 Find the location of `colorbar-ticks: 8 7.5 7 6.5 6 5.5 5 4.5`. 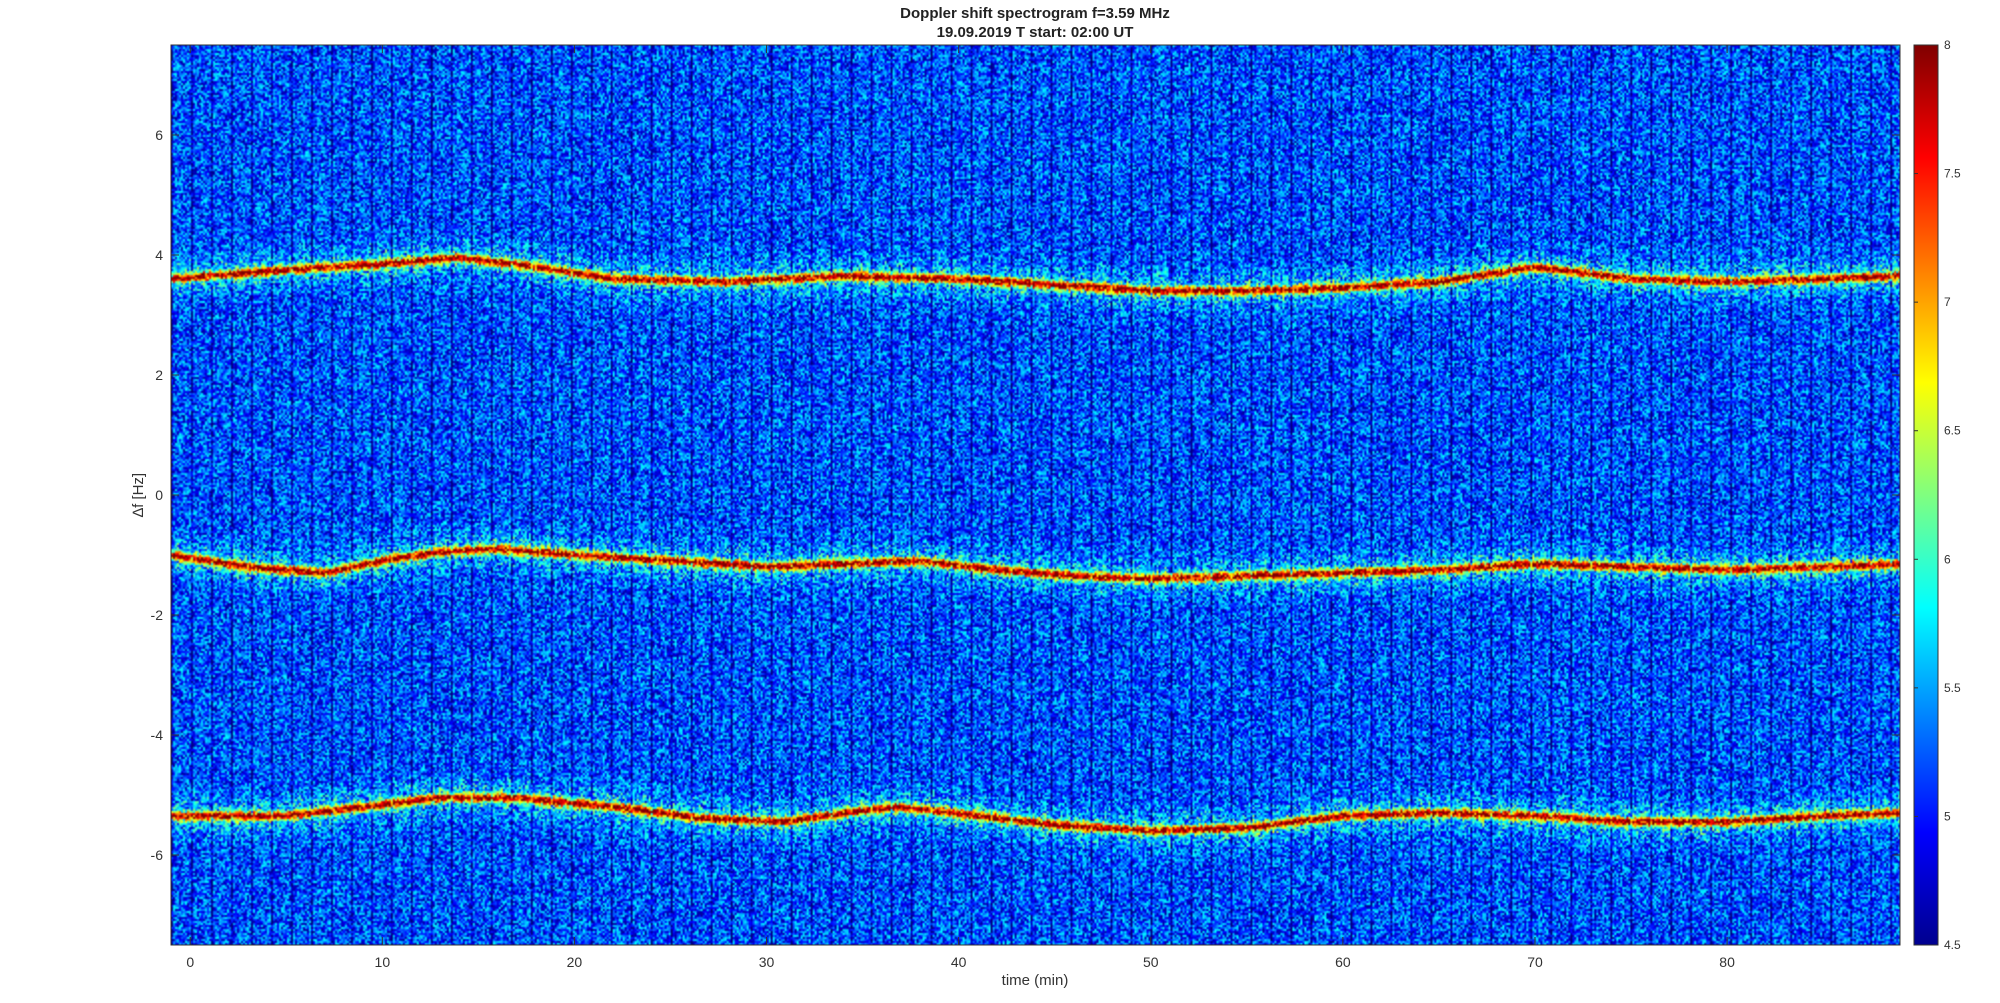

colorbar-ticks: 8 7.5 7 6.5 6 5.5 5 4.5 is located at coordinates (1937, 495).